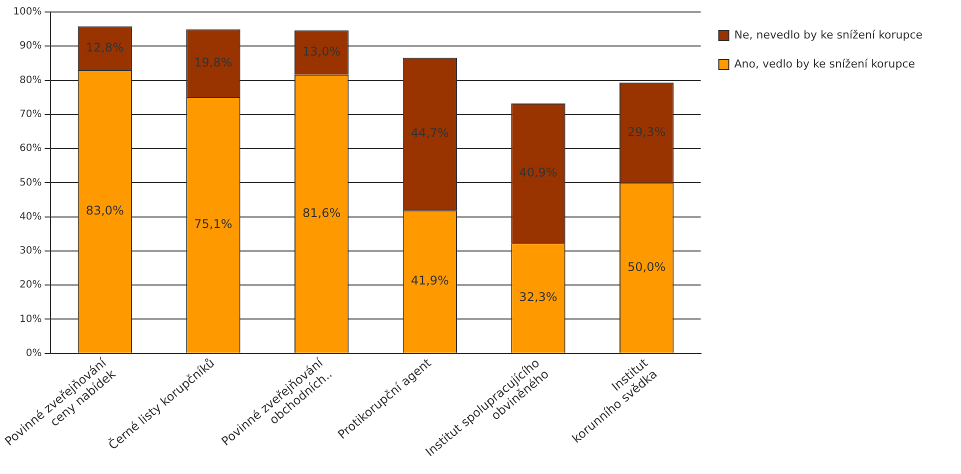 This screenshot has width=961, height=474. What do you see at coordinates (30, 285) in the screenshot?
I see `y-tick-label: 20%` at bounding box center [30, 285].